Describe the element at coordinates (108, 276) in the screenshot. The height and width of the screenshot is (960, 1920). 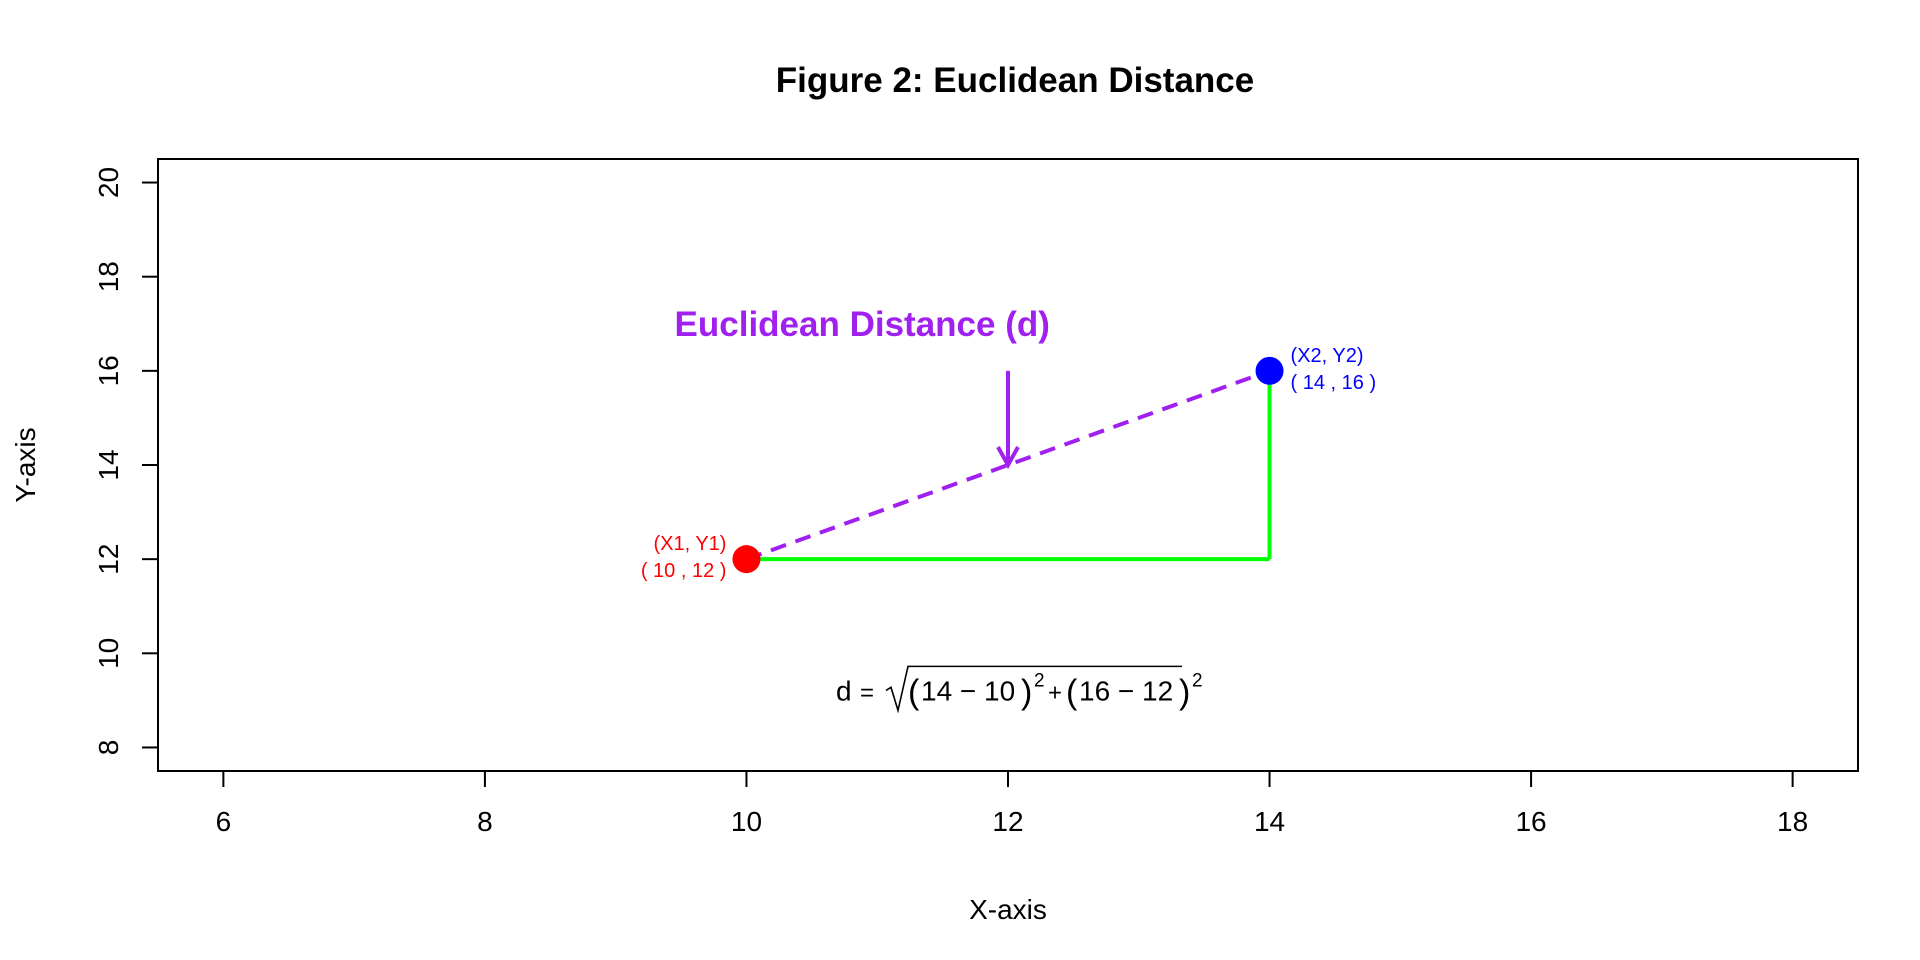
I see `y-tick-label: 18` at that location.